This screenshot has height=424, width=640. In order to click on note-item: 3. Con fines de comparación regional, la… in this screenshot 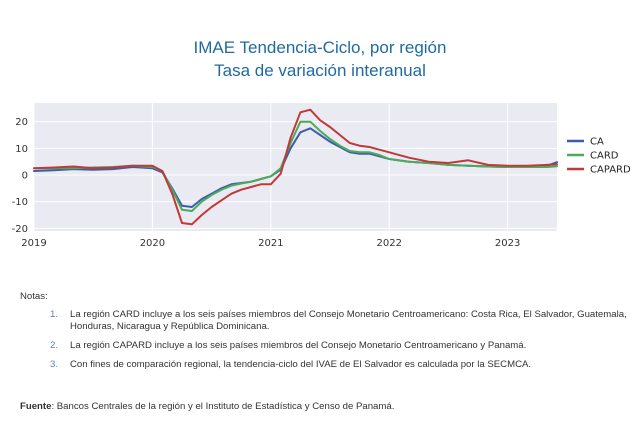, I will do `click(326, 365)`.